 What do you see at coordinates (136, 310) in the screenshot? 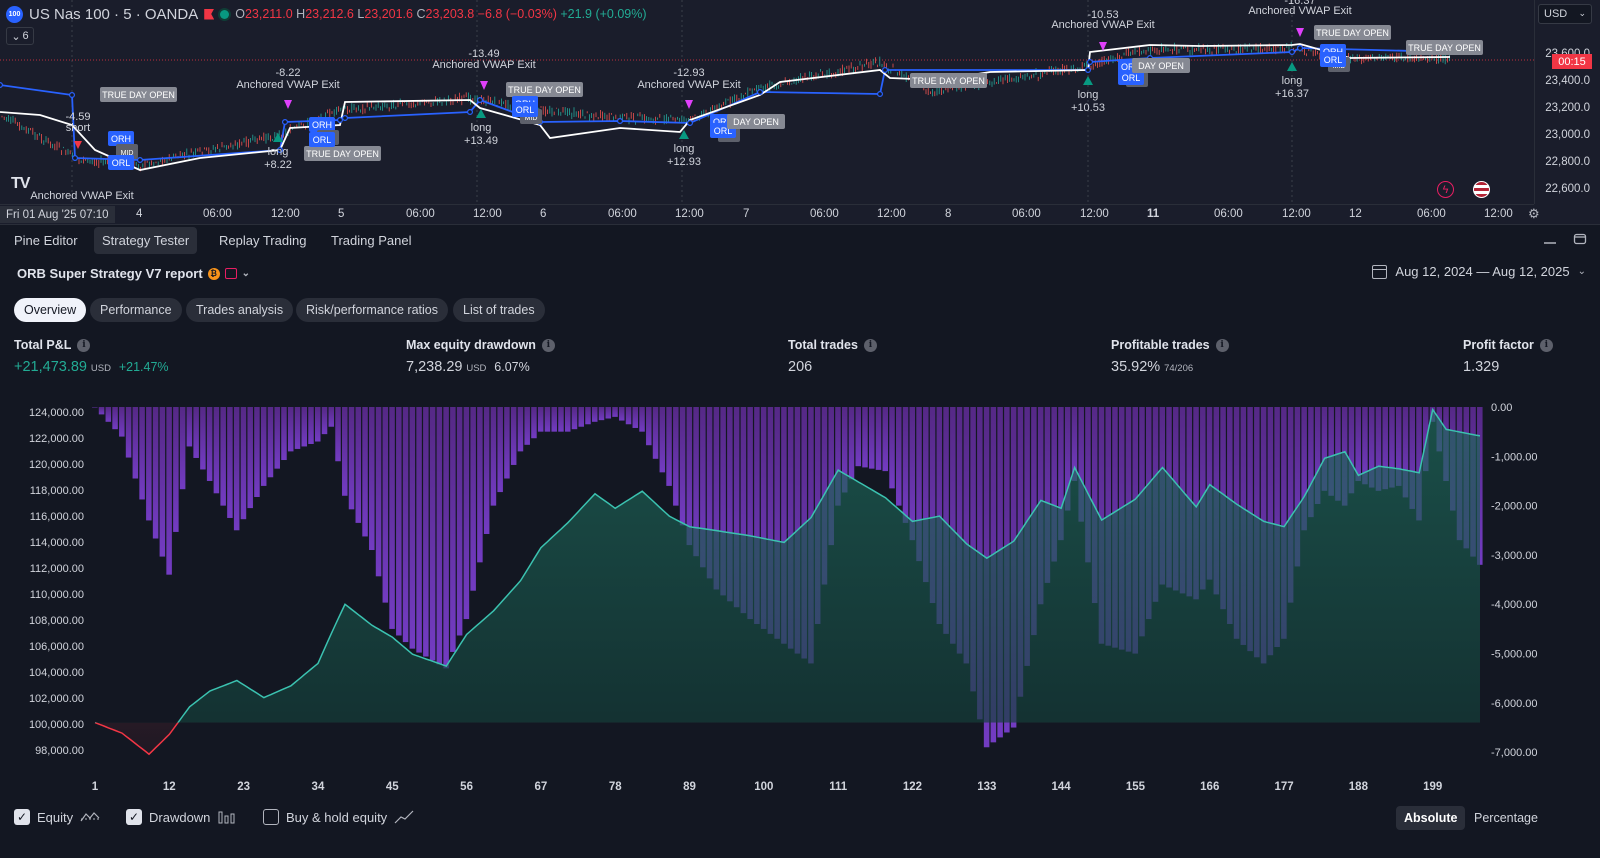
I see `tab-performance: Performance` at bounding box center [136, 310].